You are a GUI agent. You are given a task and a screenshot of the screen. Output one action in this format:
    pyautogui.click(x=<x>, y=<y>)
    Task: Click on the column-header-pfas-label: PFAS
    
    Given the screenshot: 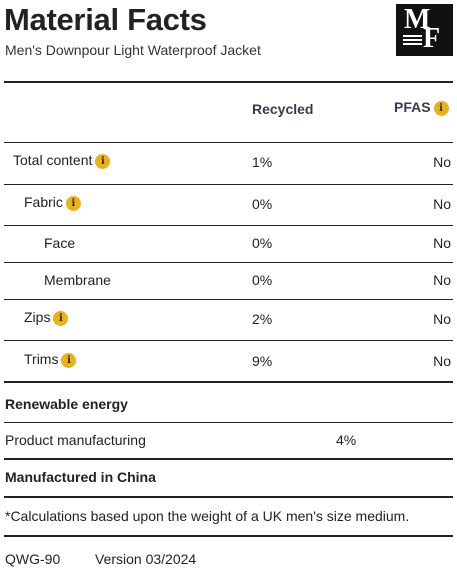 What is the action you would take?
    pyautogui.click(x=412, y=107)
    